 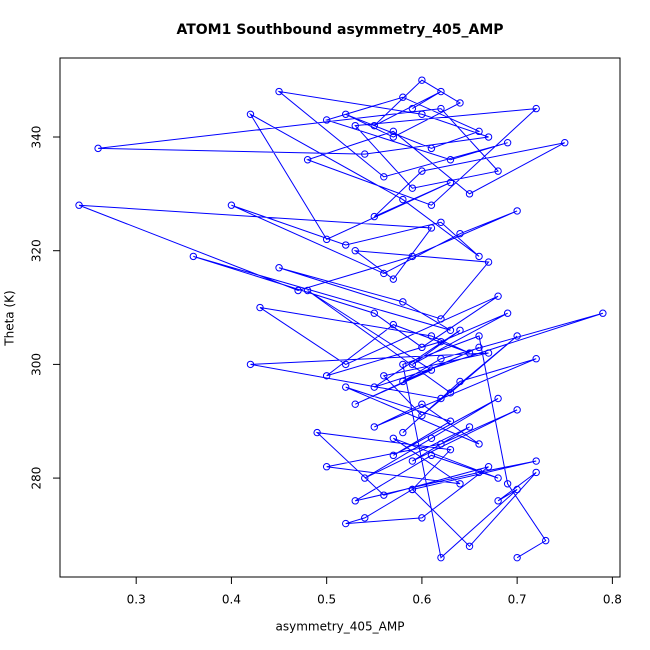 What do you see at coordinates (37, 137) in the screenshot?
I see `y-tick-label: 340` at bounding box center [37, 137].